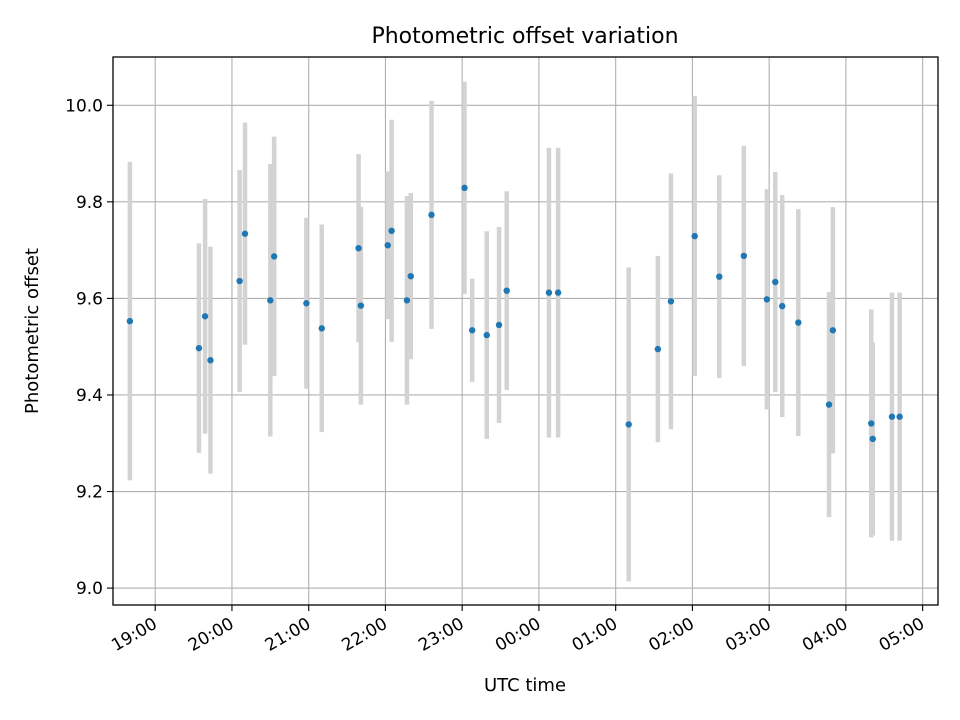  What do you see at coordinates (525, 685) in the screenshot?
I see `x-axis-label: UTC time` at bounding box center [525, 685].